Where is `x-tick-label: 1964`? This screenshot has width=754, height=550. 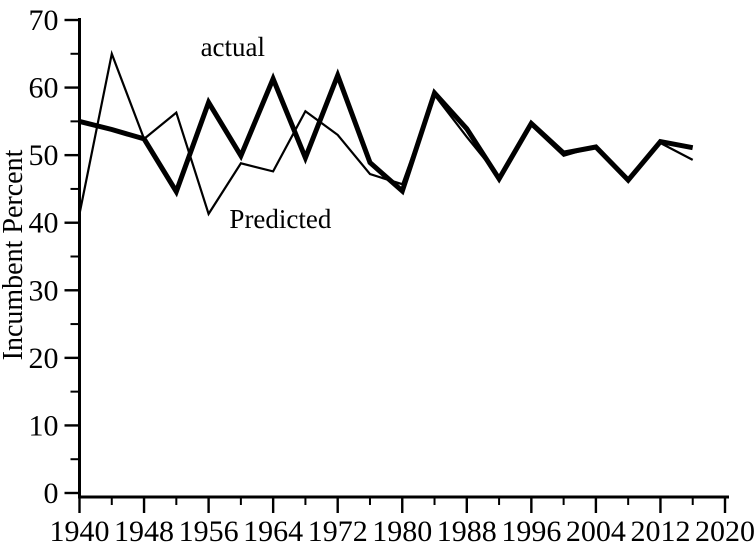
x-tick-label: 1964 is located at coordinates (273, 531).